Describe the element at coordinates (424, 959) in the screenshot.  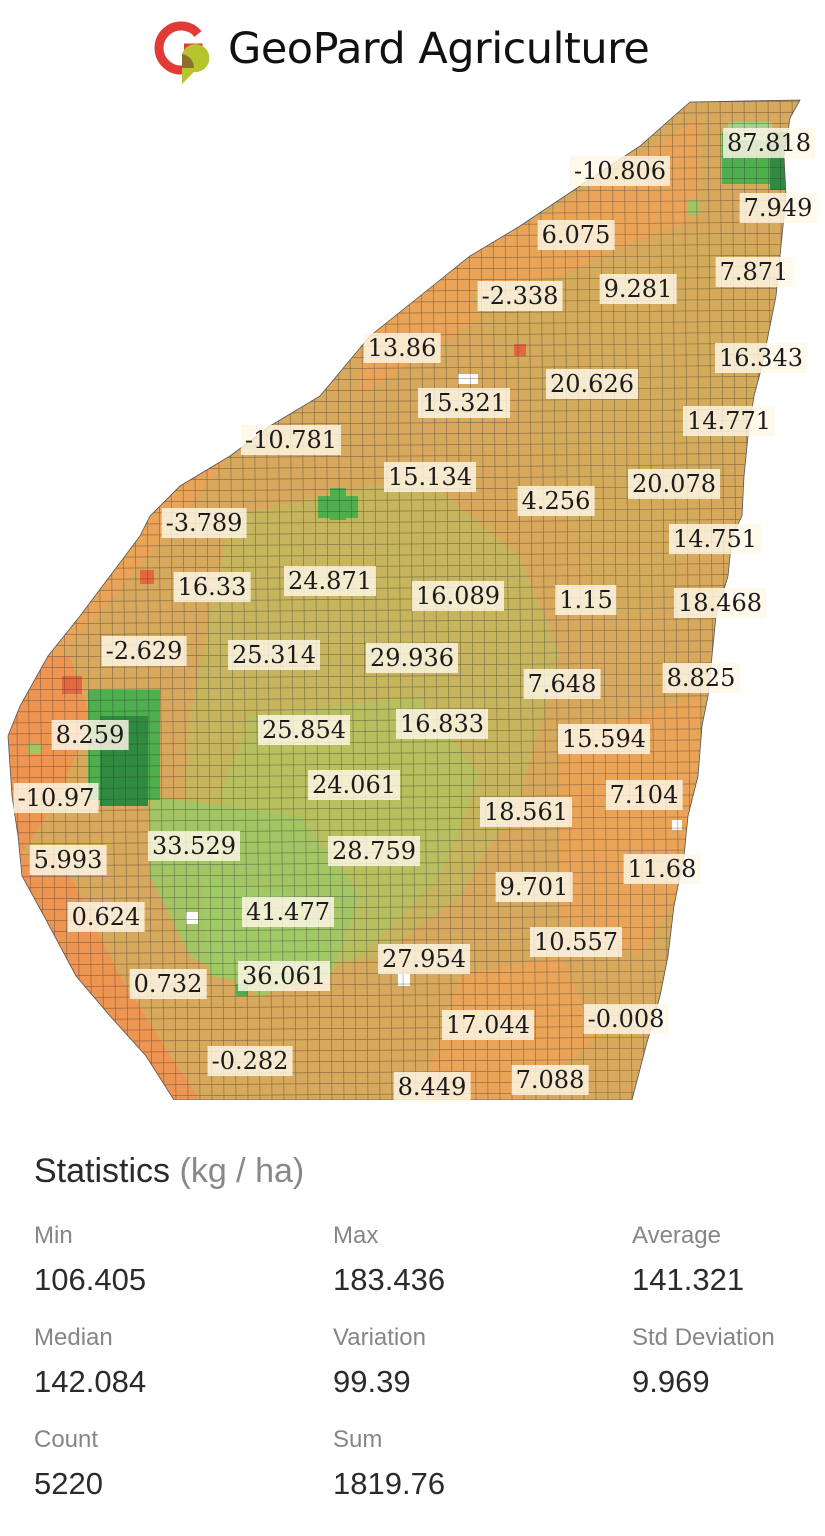
I see `zone-value-label: 27.954` at that location.